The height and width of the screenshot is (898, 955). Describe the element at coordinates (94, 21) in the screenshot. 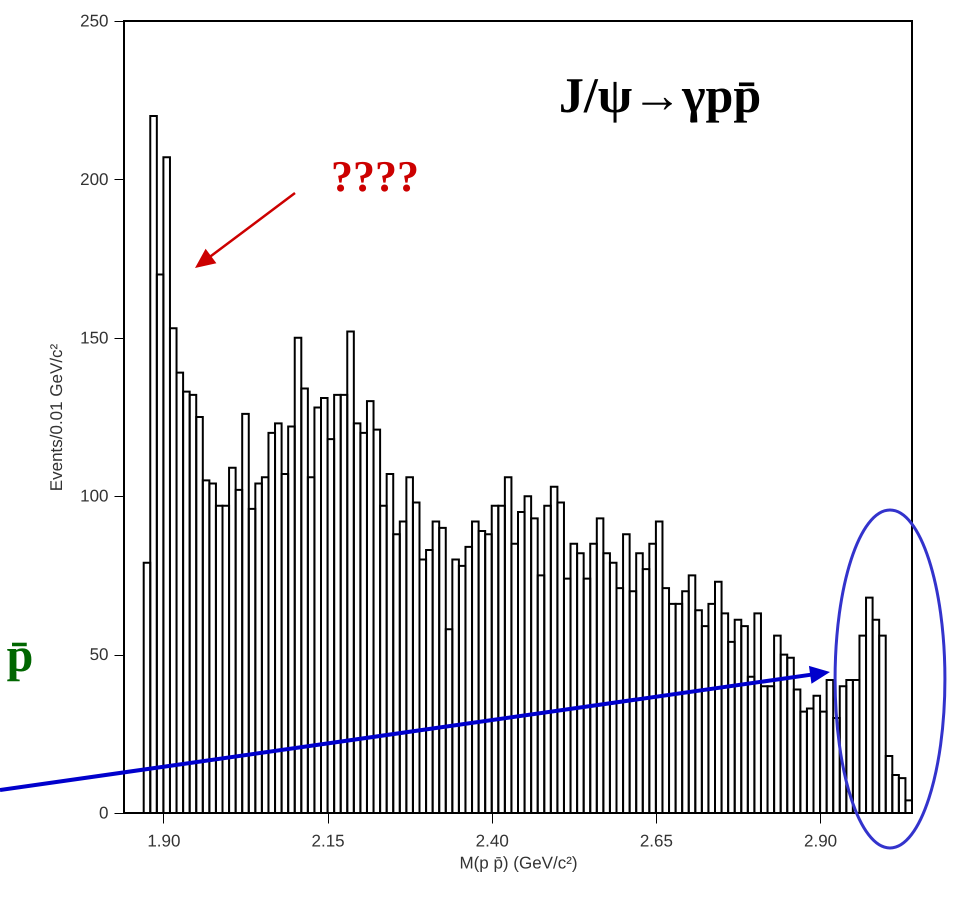

I see `y-tick-label: 250` at that location.